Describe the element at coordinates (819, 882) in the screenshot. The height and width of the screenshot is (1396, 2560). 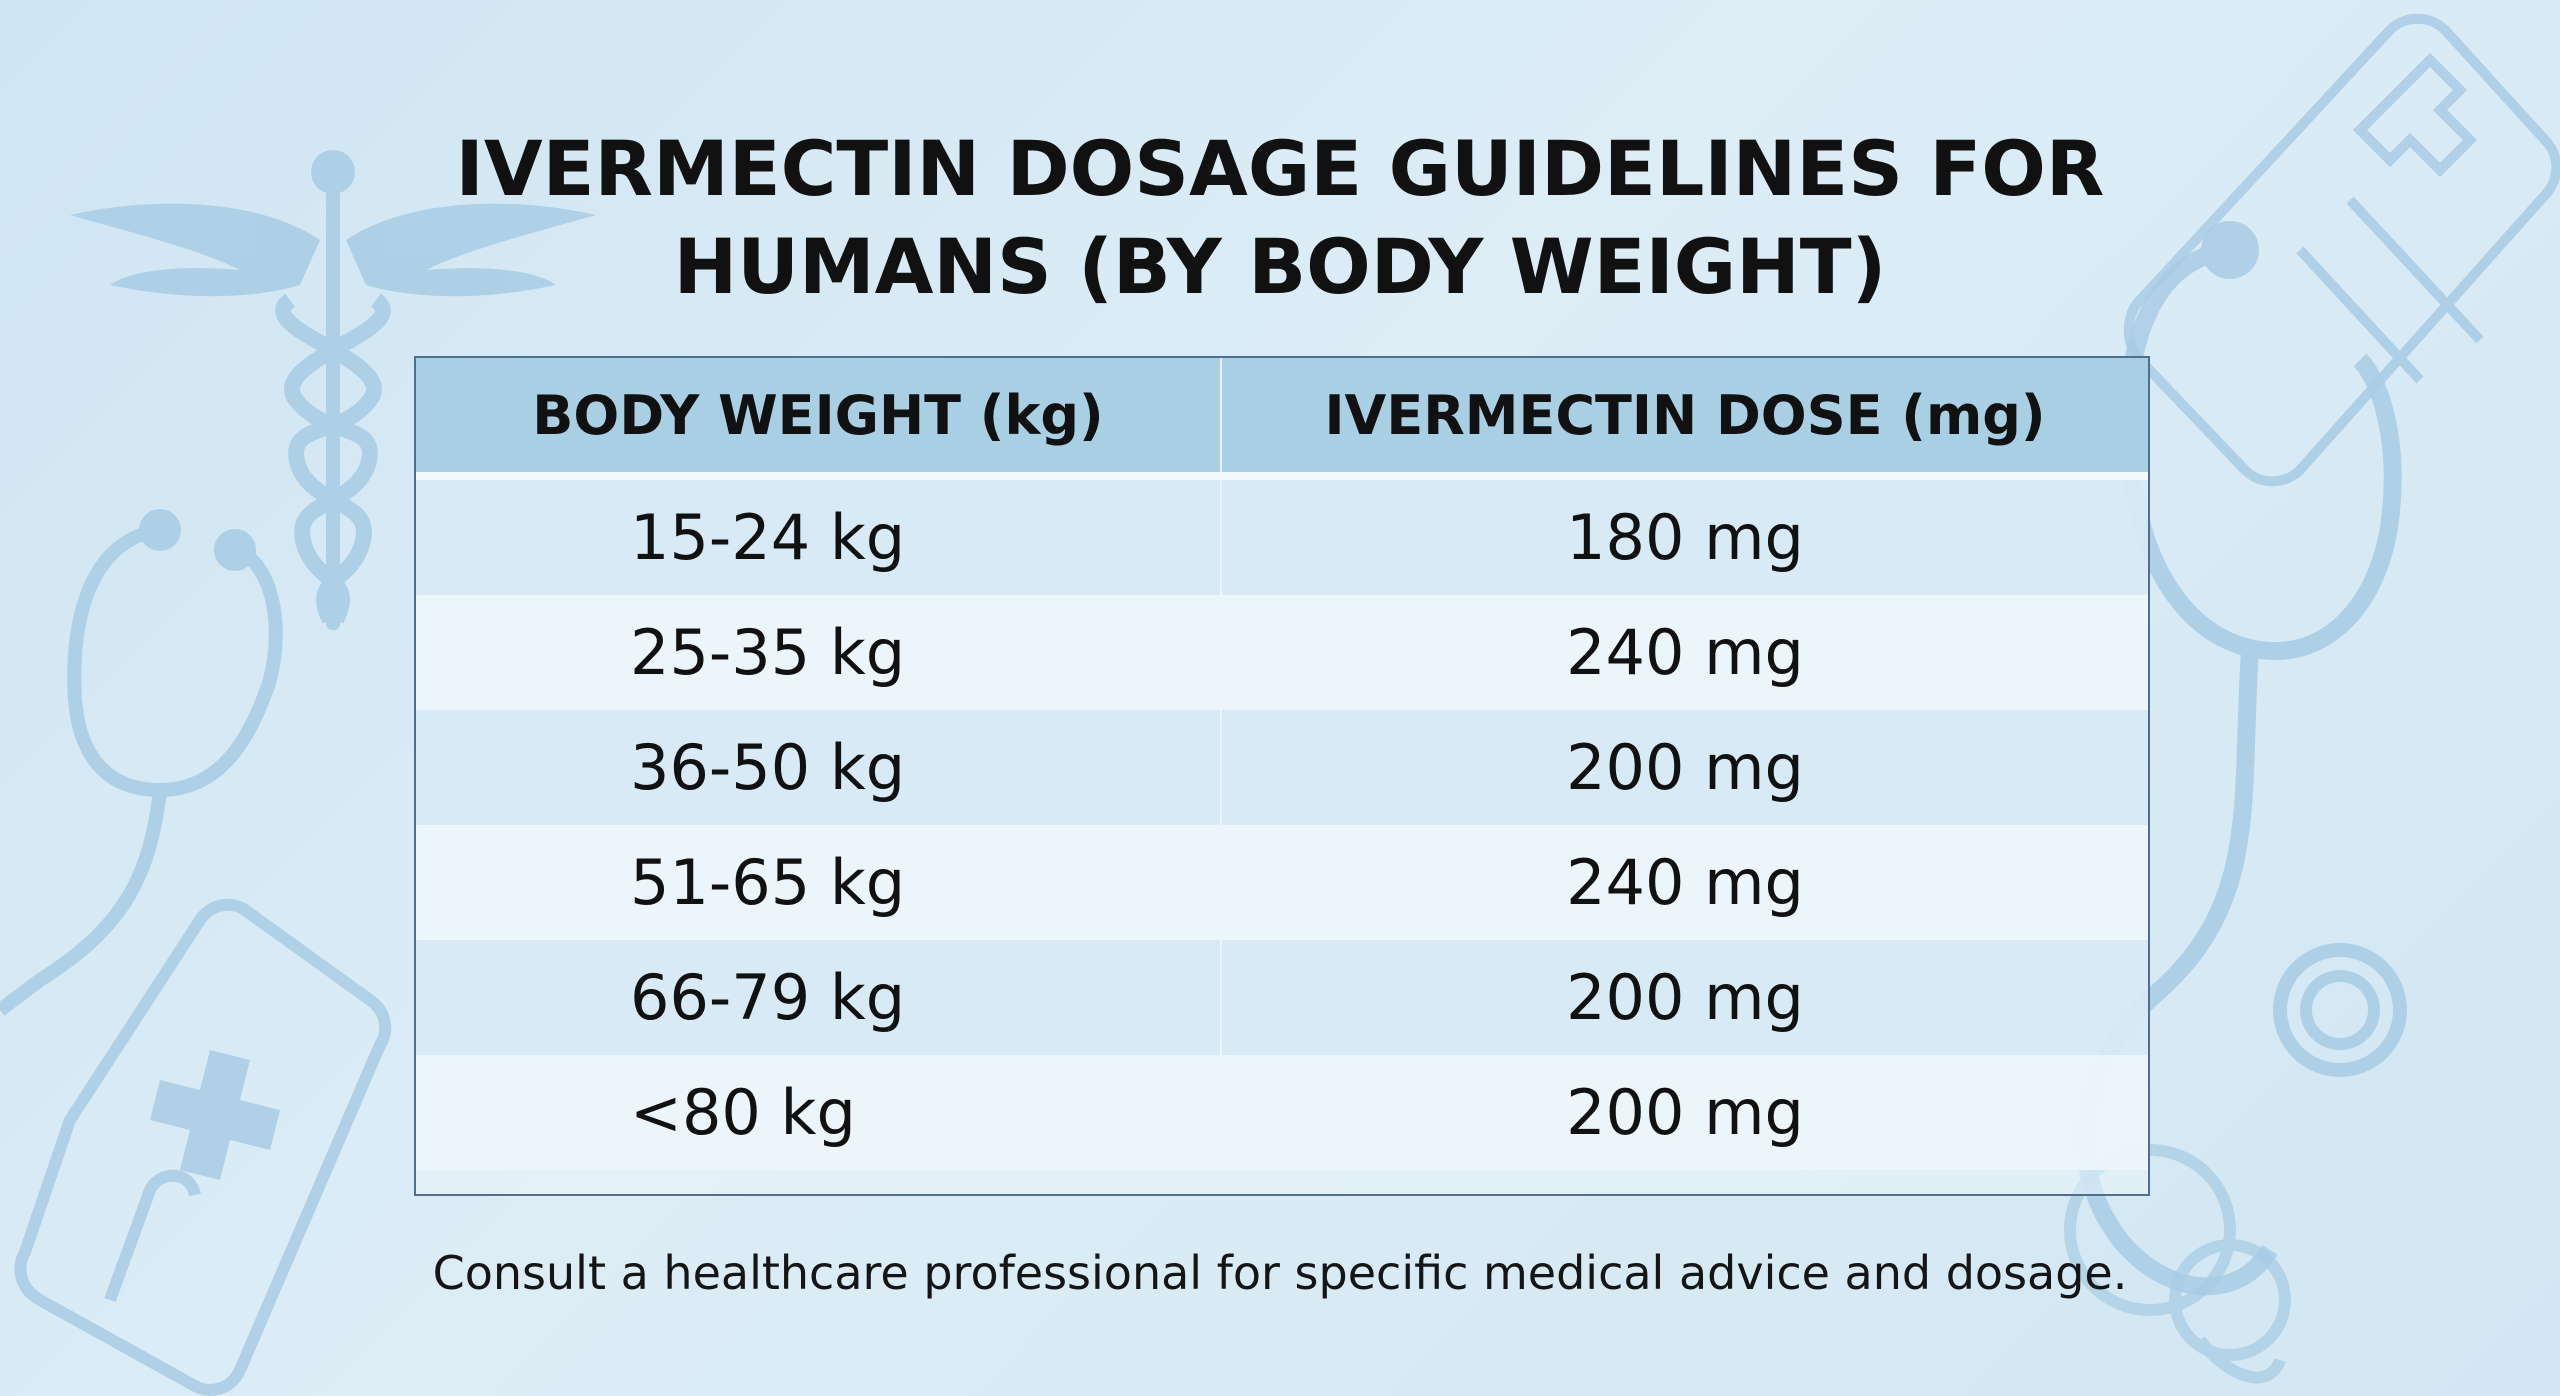
I see `weight-cell: 51-65 kg` at that location.